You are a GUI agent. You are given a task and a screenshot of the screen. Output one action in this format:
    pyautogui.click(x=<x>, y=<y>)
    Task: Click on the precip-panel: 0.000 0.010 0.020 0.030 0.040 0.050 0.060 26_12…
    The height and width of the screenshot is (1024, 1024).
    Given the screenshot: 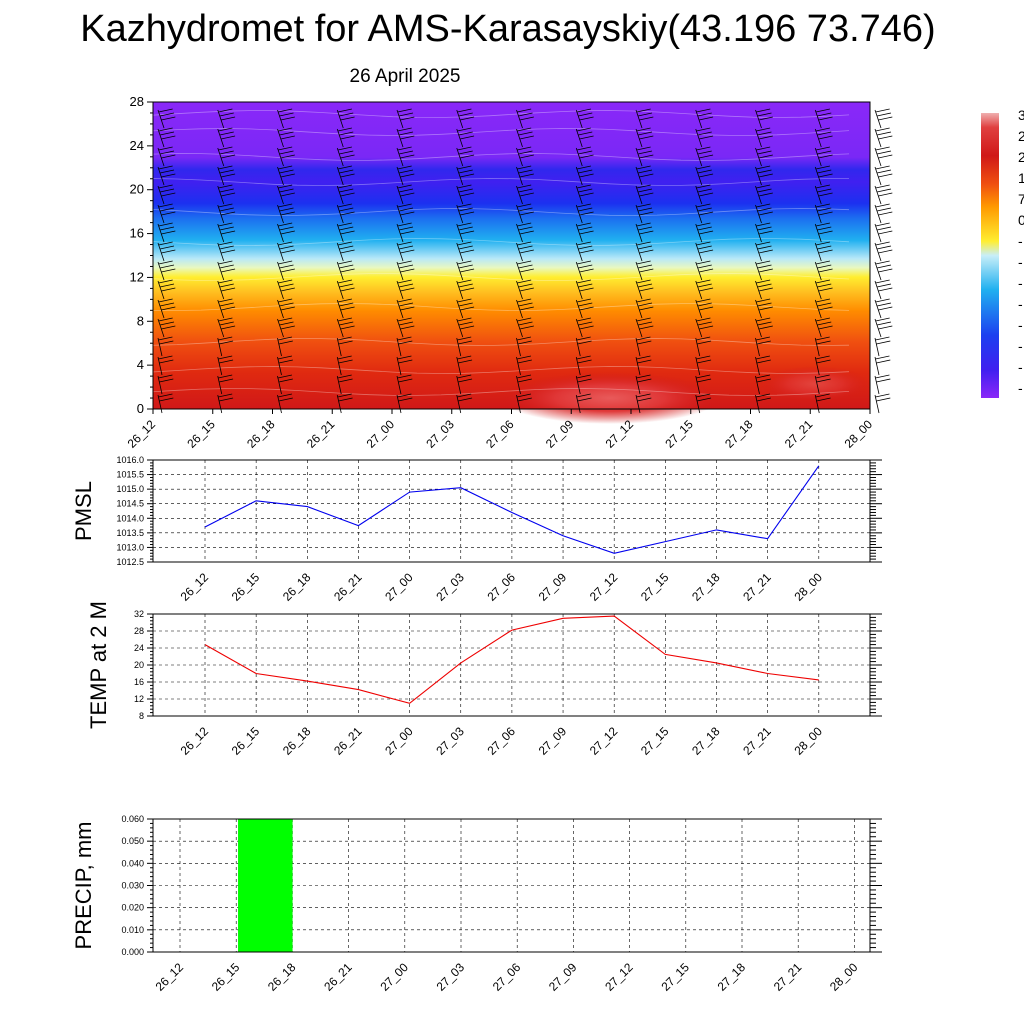 What is the action you would take?
    pyautogui.click(x=476, y=904)
    